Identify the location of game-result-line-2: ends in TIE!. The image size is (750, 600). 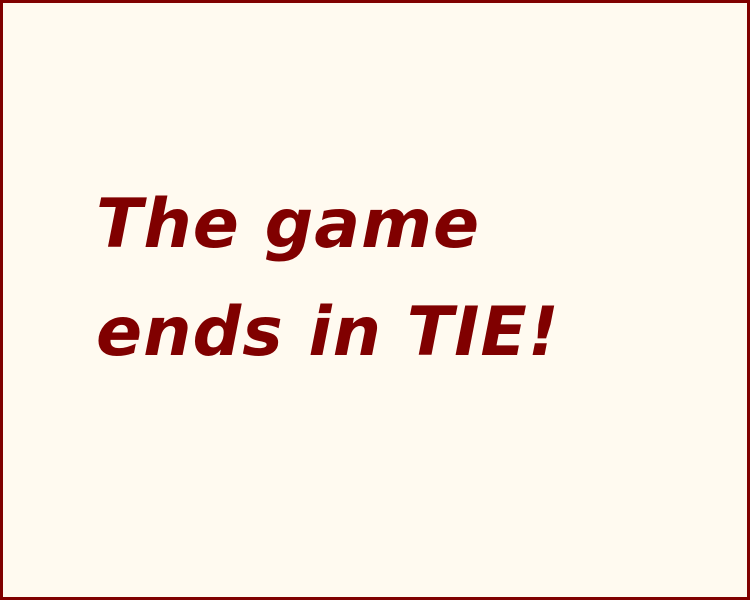
(328, 332).